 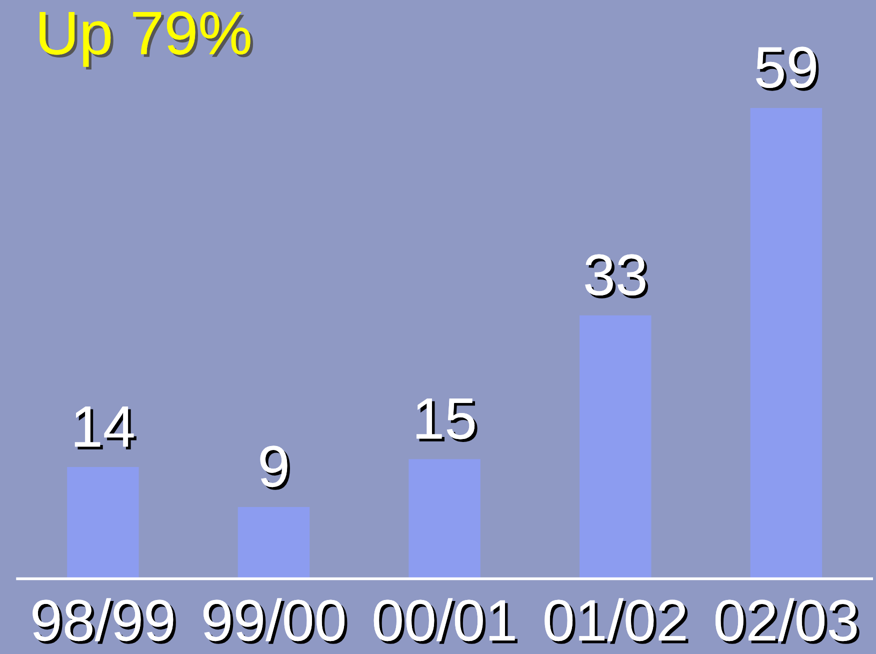 I want to click on data-label: 33, so click(x=616, y=276).